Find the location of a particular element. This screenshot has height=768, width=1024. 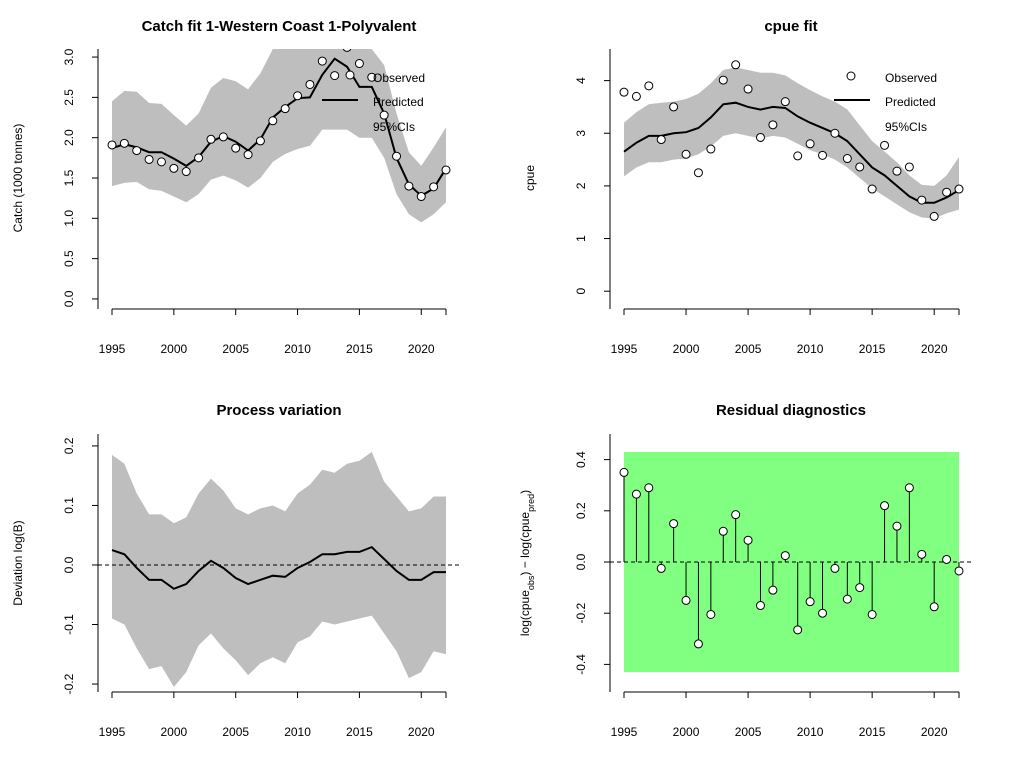

process-y-axis-label: Deviation log(B) is located at coordinates (18, 562).